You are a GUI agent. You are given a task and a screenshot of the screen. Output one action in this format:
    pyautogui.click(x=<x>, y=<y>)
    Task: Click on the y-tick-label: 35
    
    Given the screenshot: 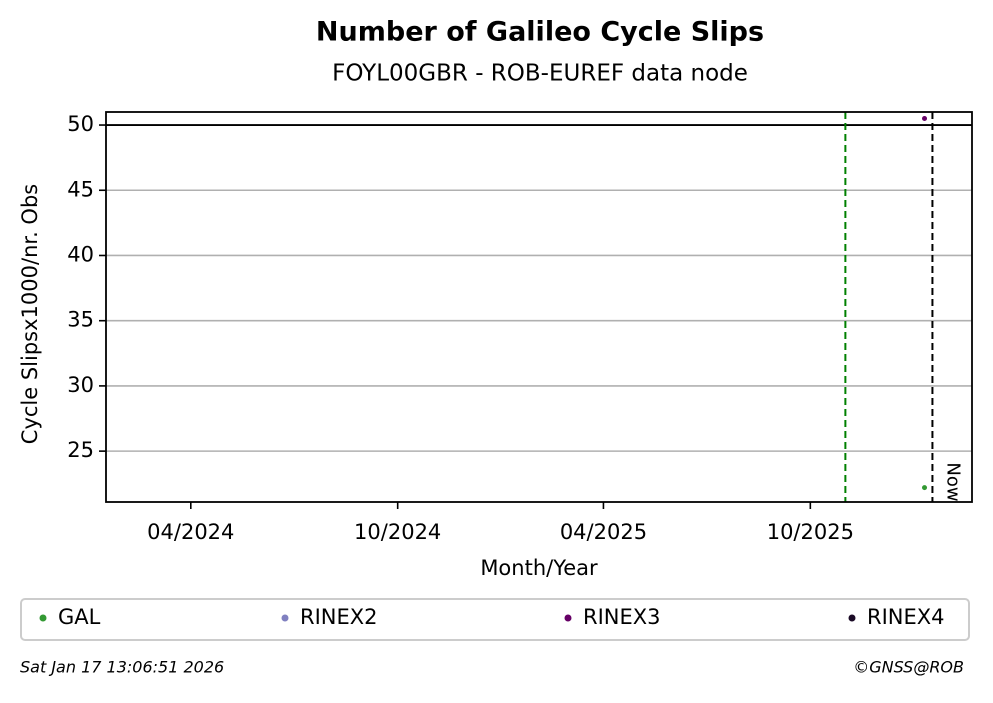 What is the action you would take?
    pyautogui.click(x=80, y=320)
    